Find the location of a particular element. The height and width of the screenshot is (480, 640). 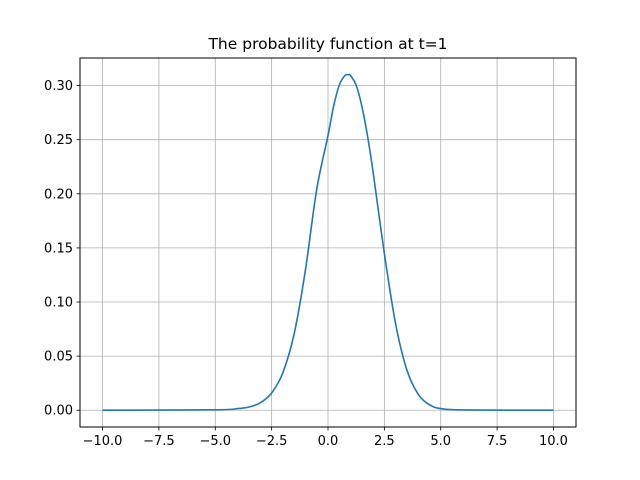

x-tick-label: 5.0 is located at coordinates (440, 441).